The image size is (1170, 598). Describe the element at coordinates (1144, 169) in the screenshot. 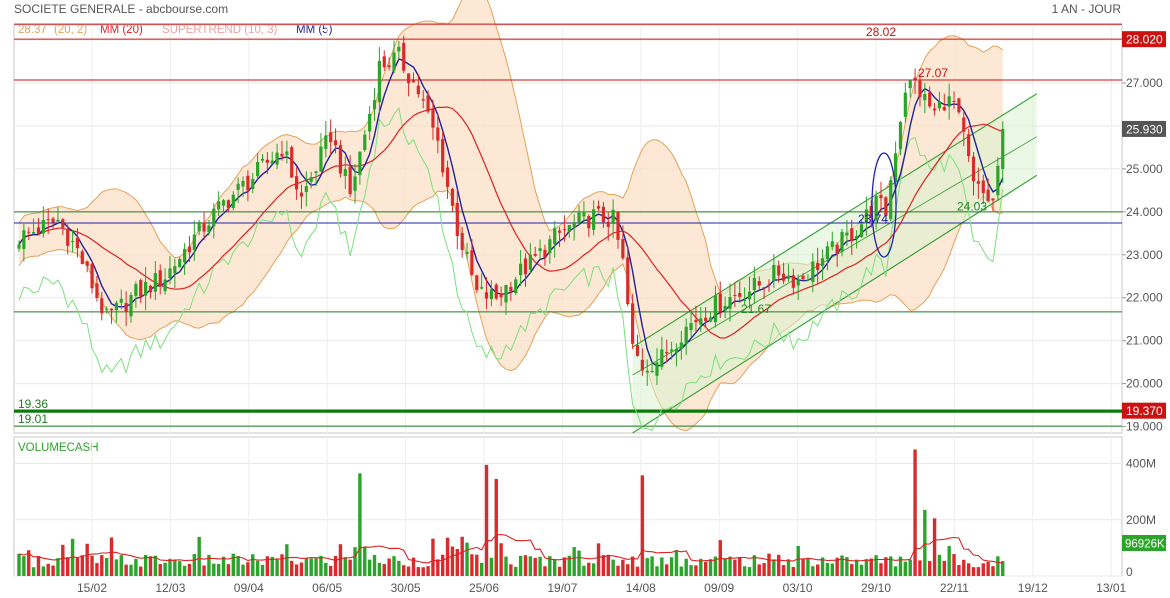

I see `price-tick-label: 25.000` at that location.